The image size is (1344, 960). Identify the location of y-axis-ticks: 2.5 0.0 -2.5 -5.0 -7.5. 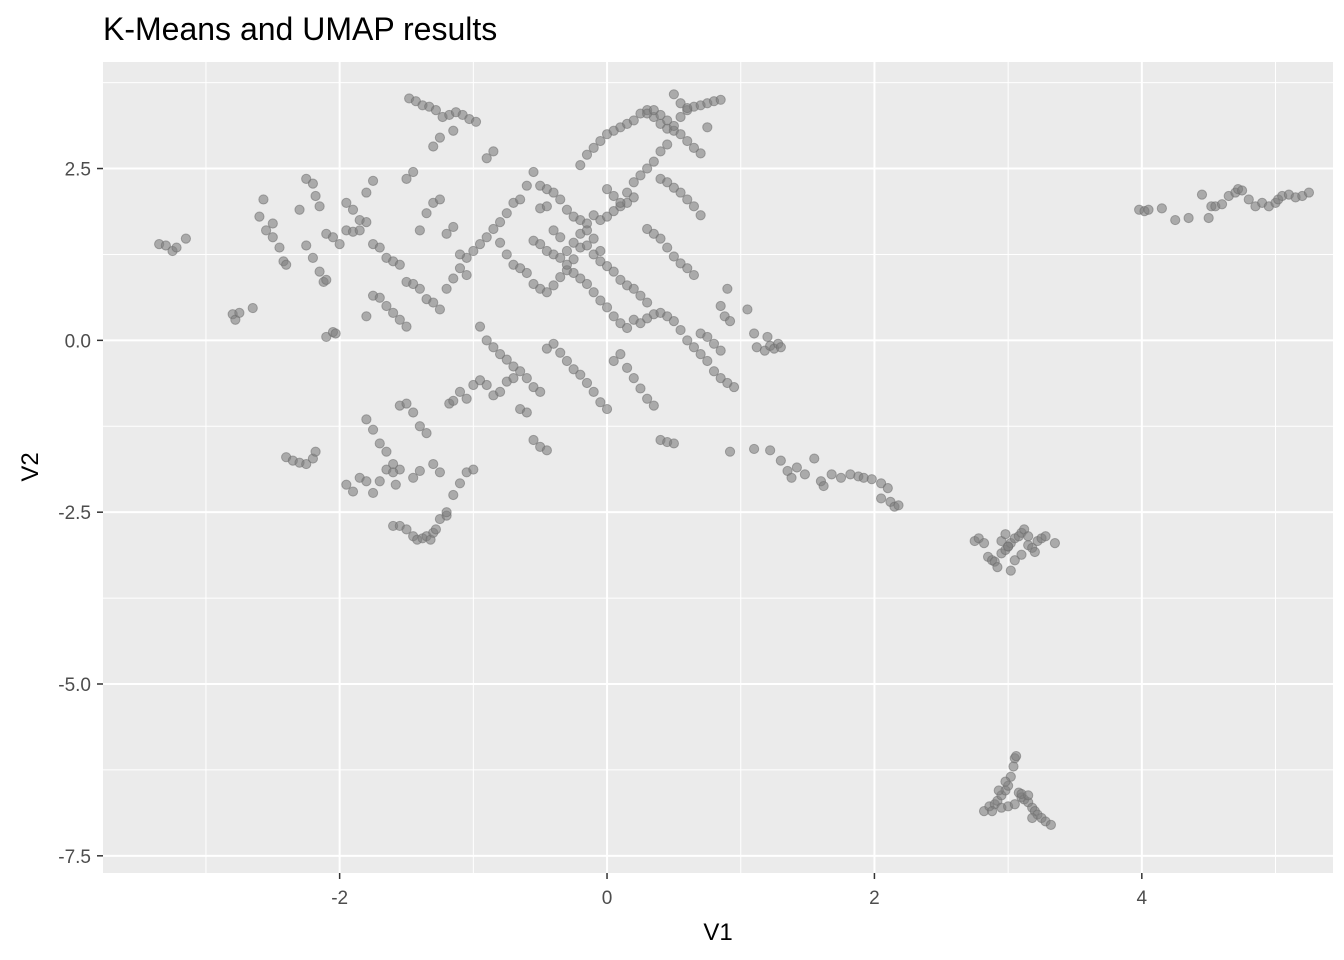
(80, 514).